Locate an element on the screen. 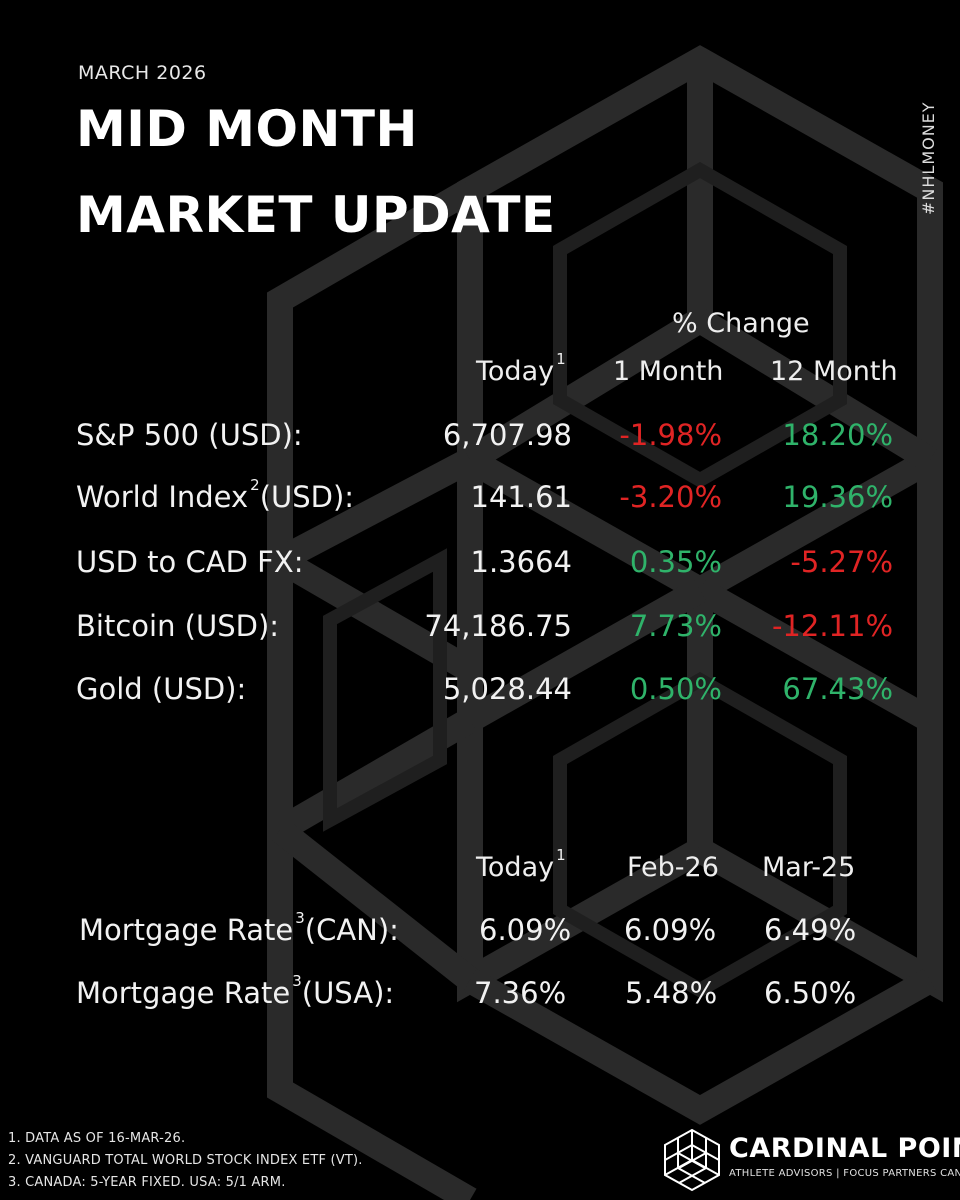 The width and height of the screenshot is (960, 1200). gold-today: 5,028.44 is located at coordinates (507, 689).